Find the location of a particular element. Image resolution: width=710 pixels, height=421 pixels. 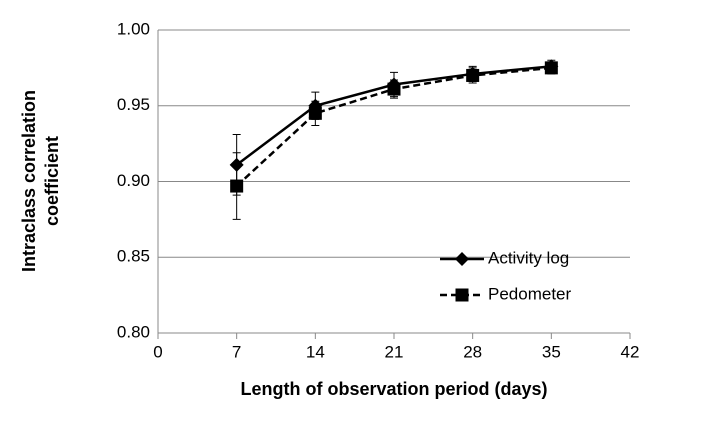

y-tick-label: 0.85 is located at coordinates (133, 256).